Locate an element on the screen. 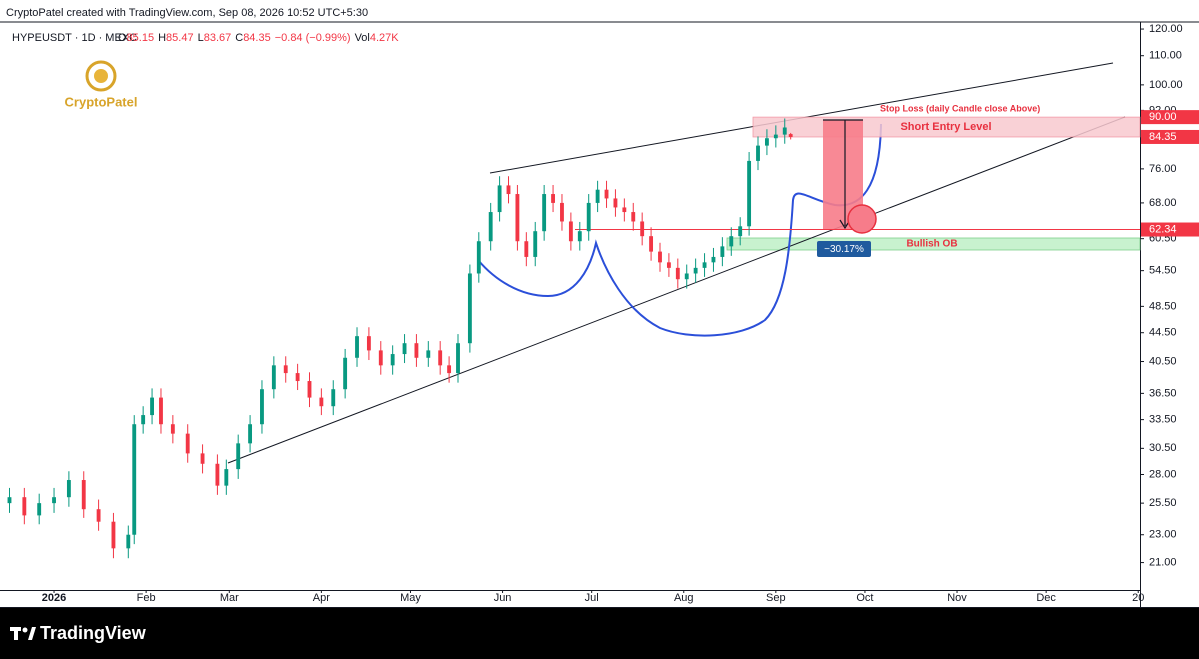 This screenshot has width=1199, height=659. price-label-bg is located at coordinates (1170, 117).